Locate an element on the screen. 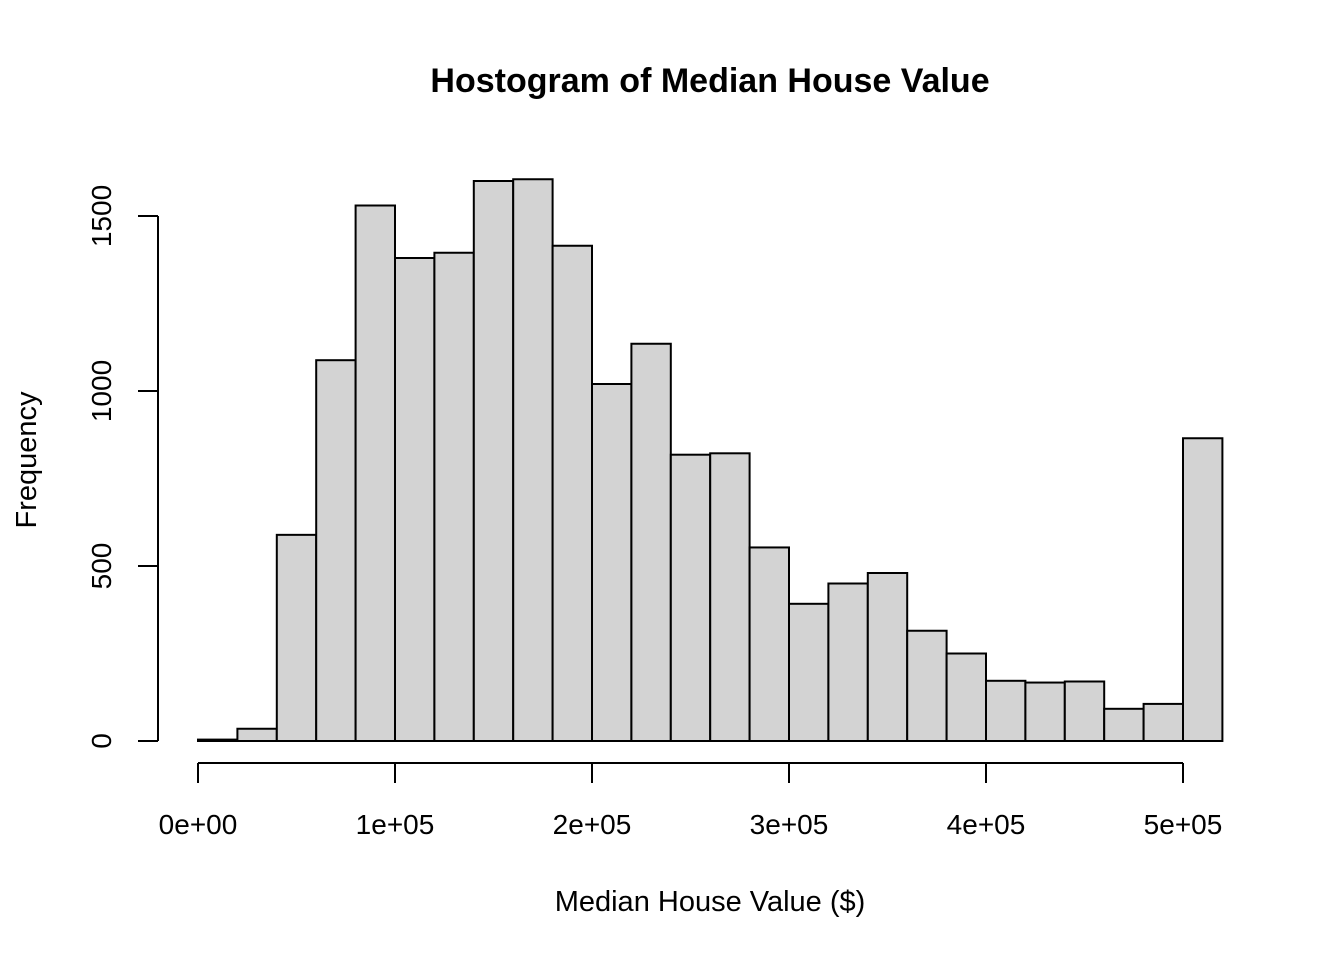 The height and width of the screenshot is (960, 1344). y-tick-label: 500 is located at coordinates (101, 566).